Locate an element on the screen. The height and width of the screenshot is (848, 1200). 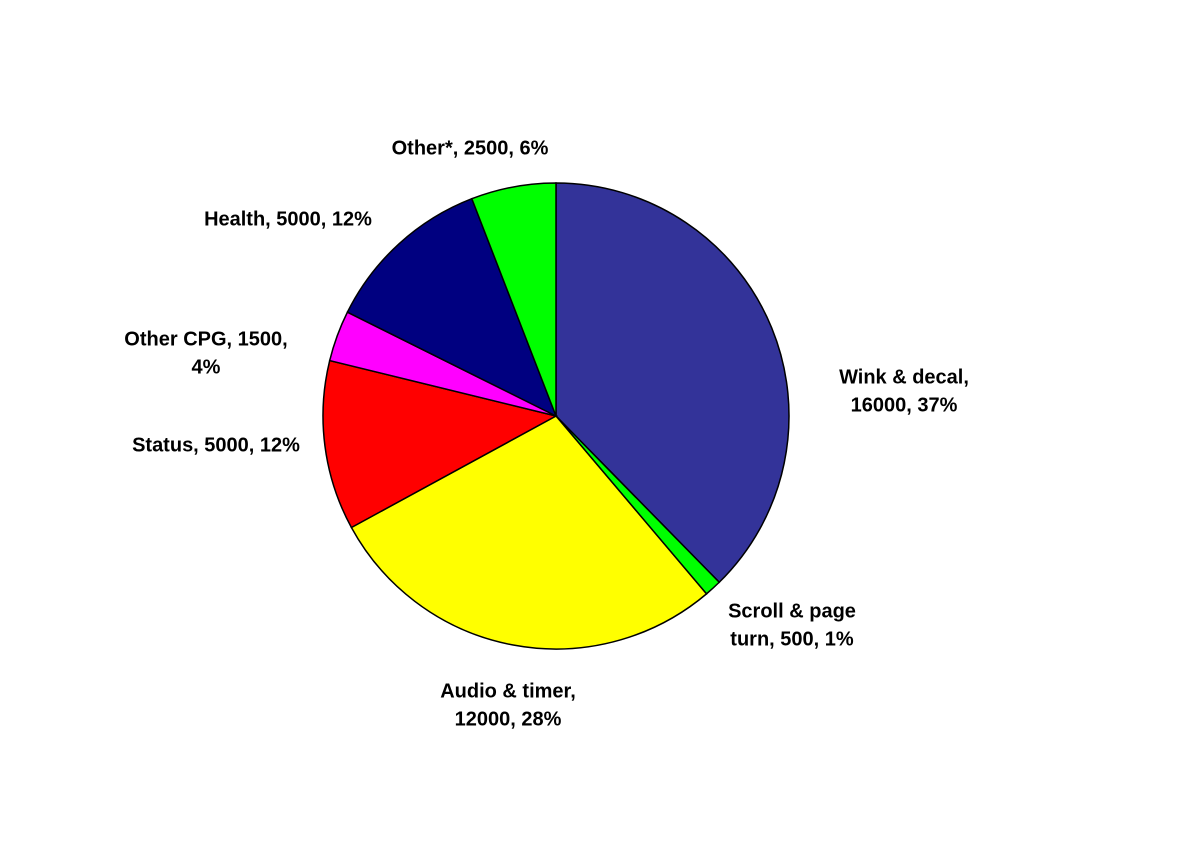
slice-label: Other CPG, 1500, is located at coordinates (205, 339).